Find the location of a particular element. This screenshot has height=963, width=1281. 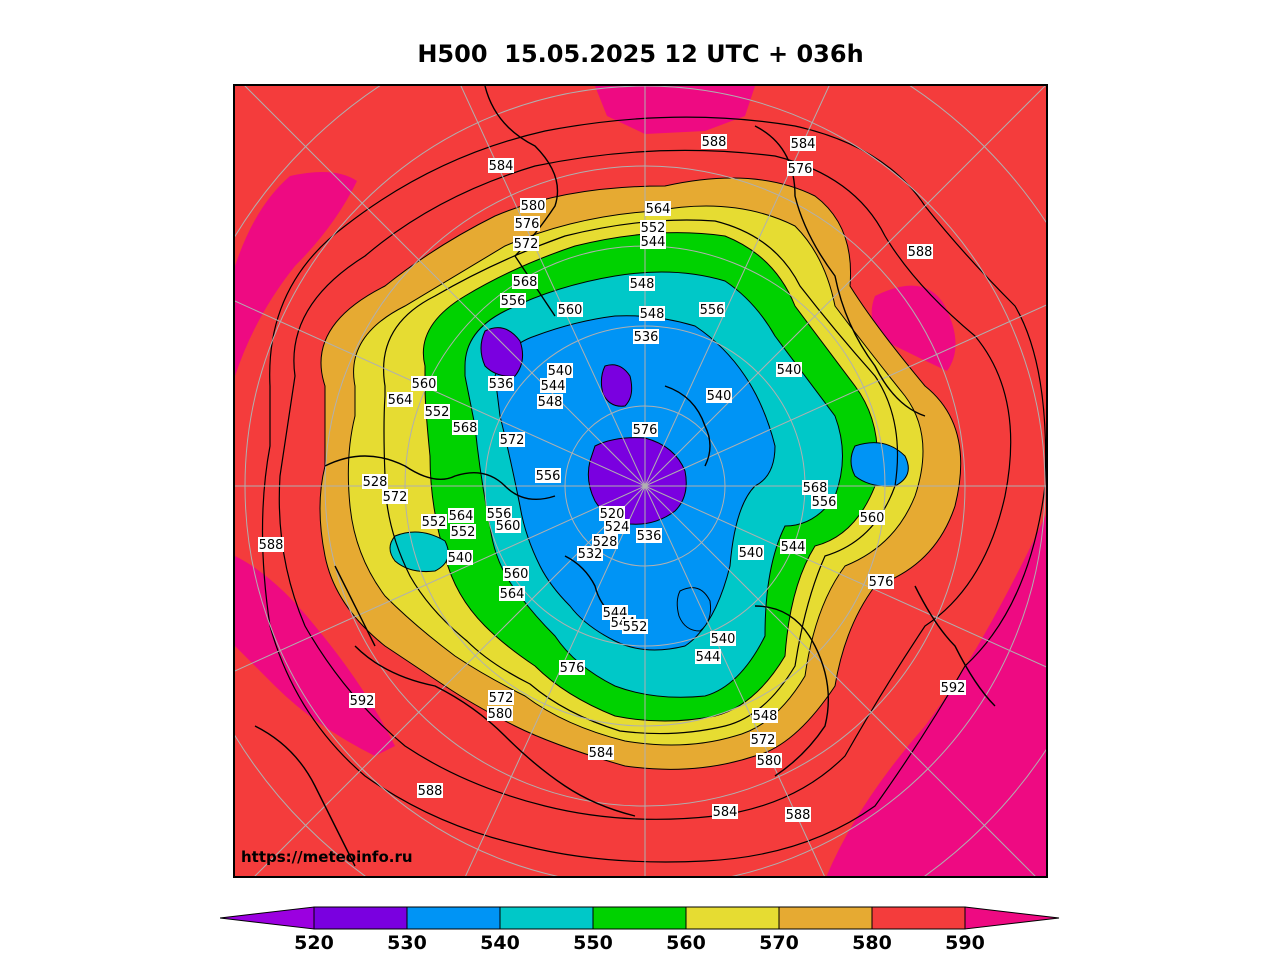

contour-label-text: 520 is located at coordinates (612, 514).